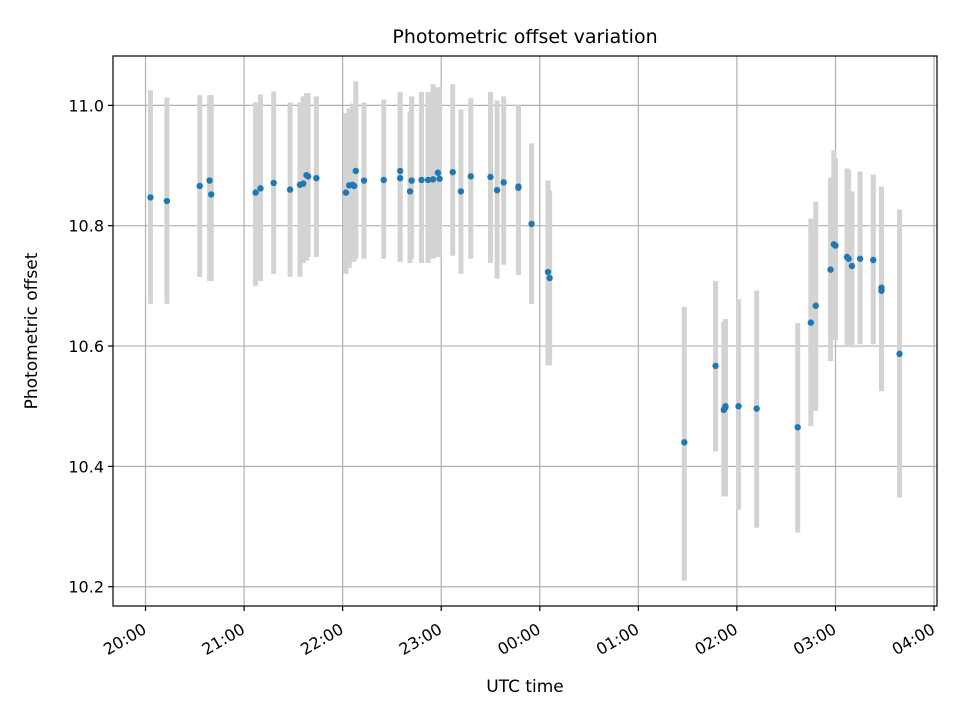 The width and height of the screenshot is (960, 720). Describe the element at coordinates (32, 330) in the screenshot. I see `y-axis-label: Photometric offset` at that location.